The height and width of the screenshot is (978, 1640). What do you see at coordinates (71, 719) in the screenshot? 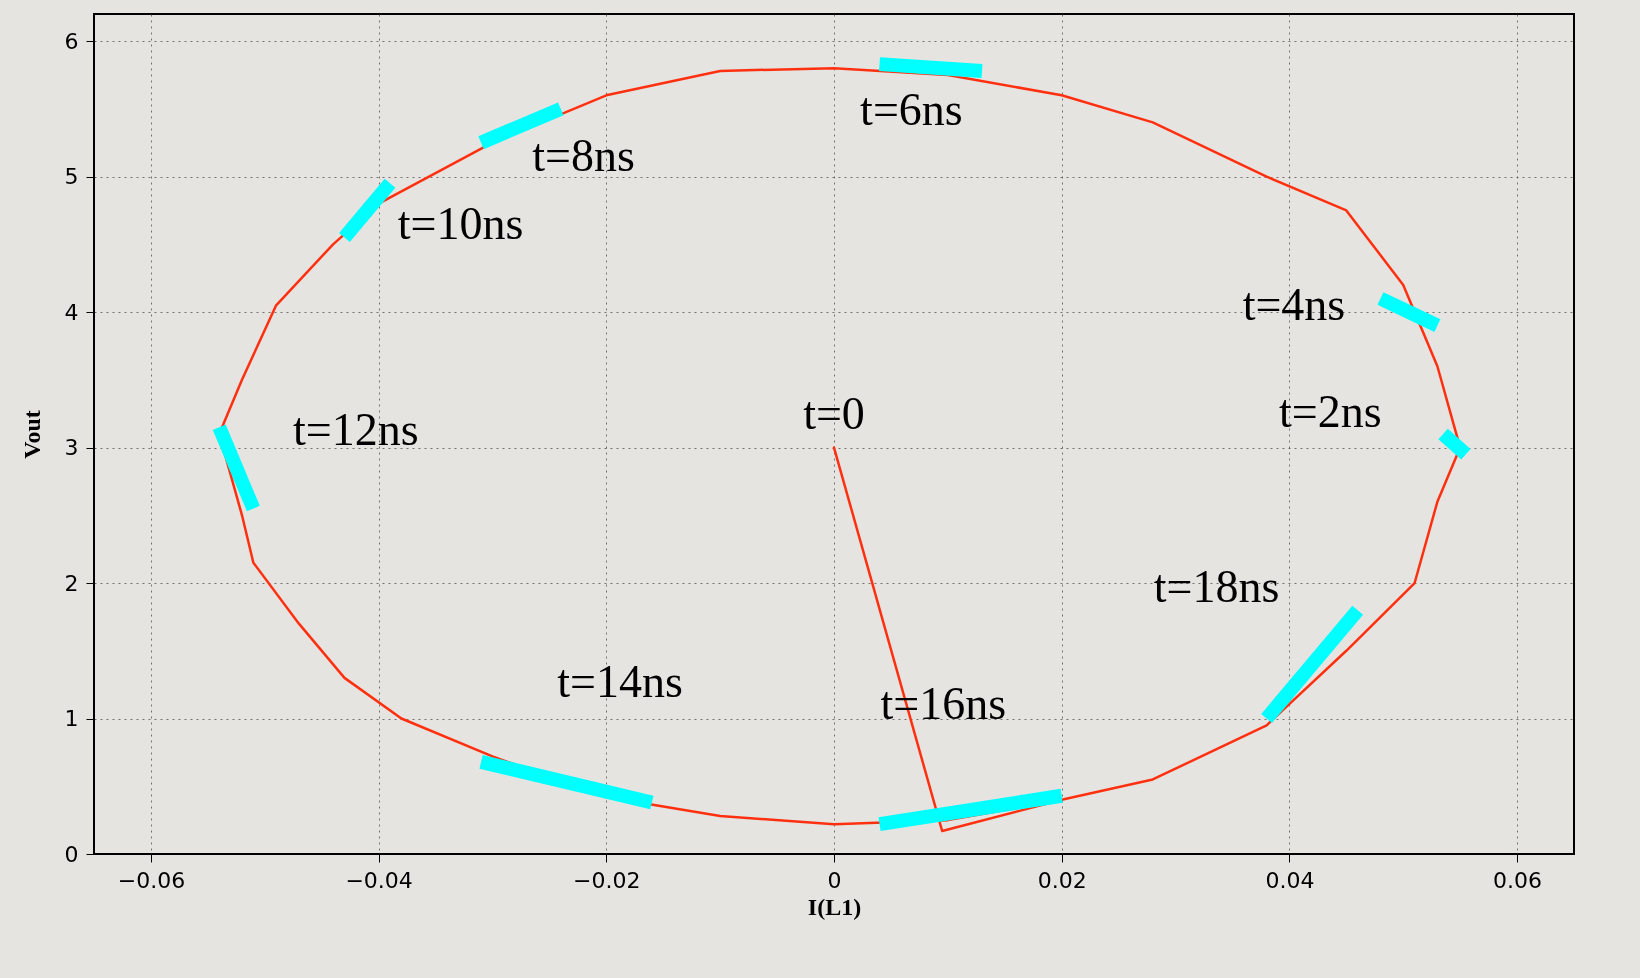
I see `y-tick-label: 1` at bounding box center [71, 719].